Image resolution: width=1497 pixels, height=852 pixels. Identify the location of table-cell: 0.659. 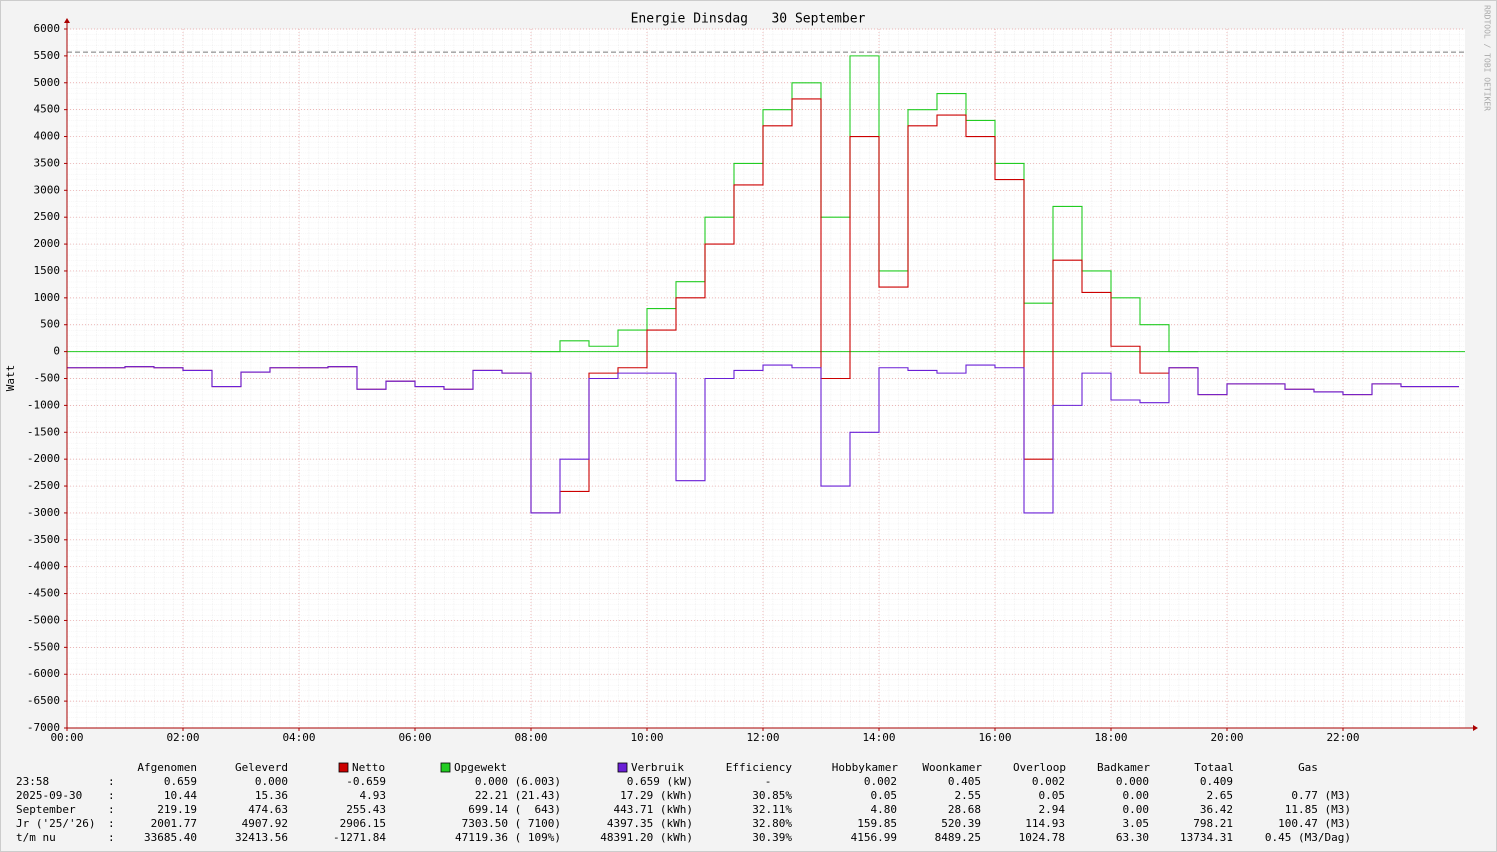
(180, 781).